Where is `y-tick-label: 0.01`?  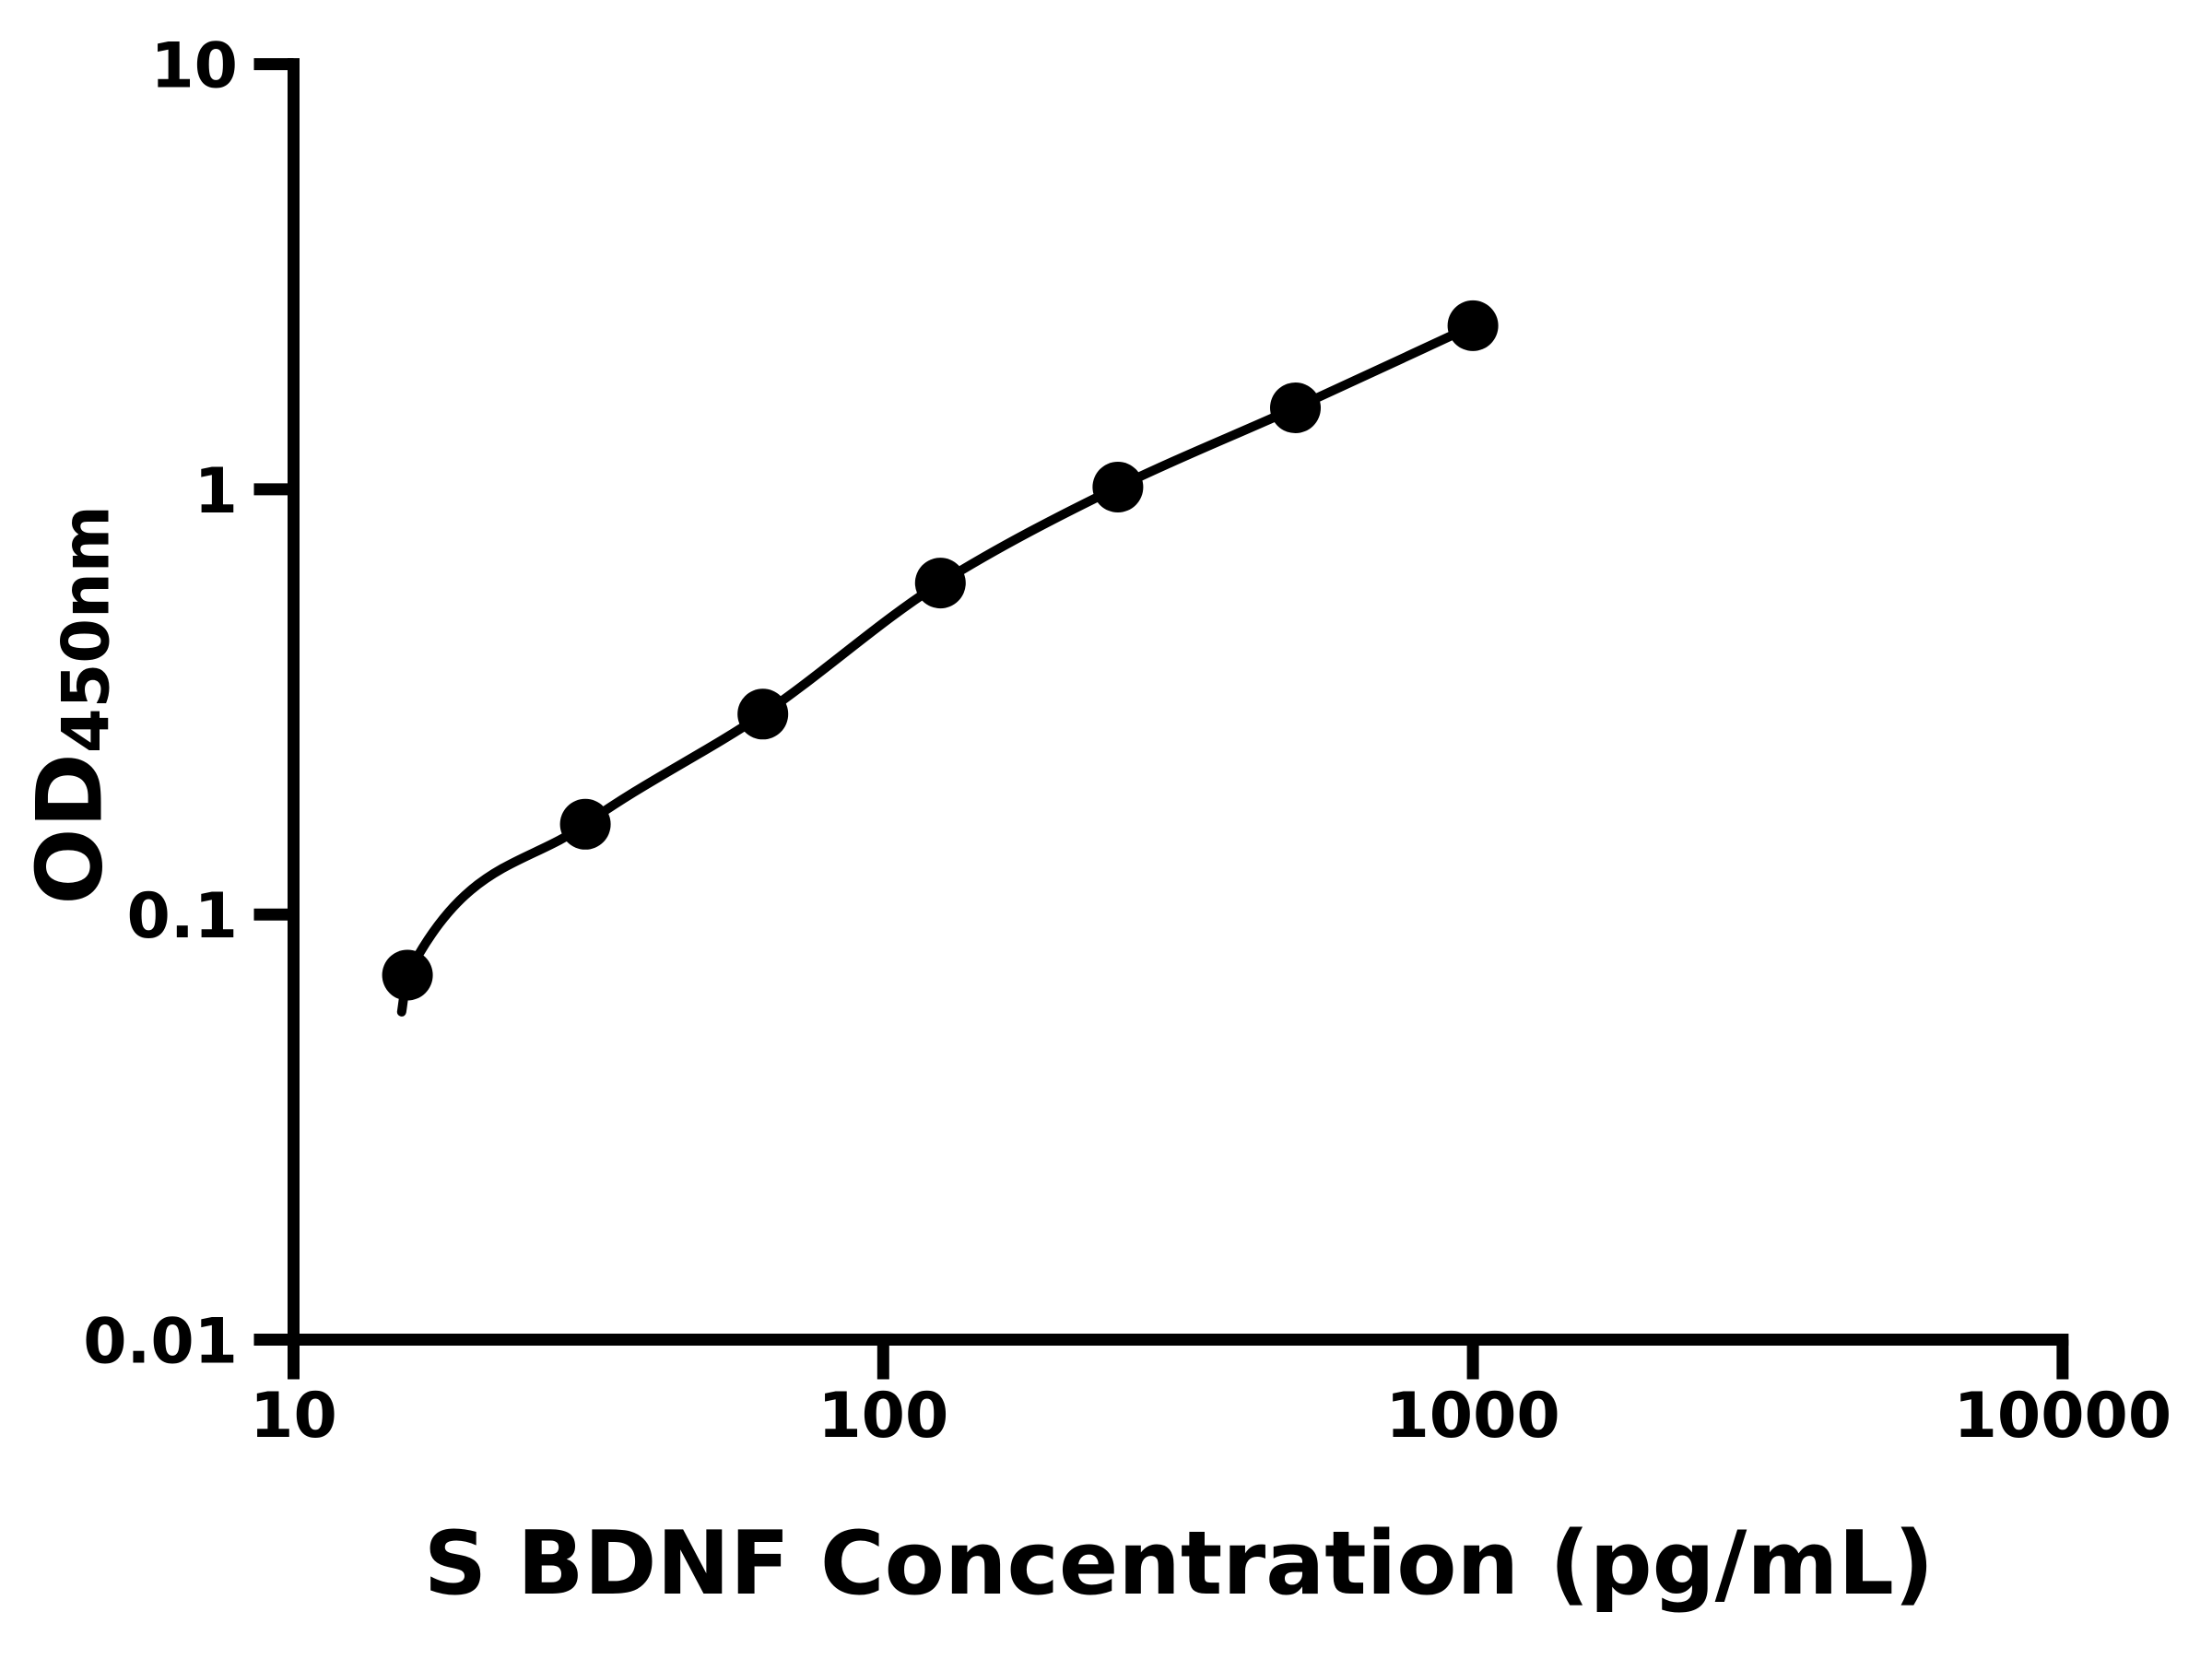 y-tick-label: 0.01 is located at coordinates (160, 1342).